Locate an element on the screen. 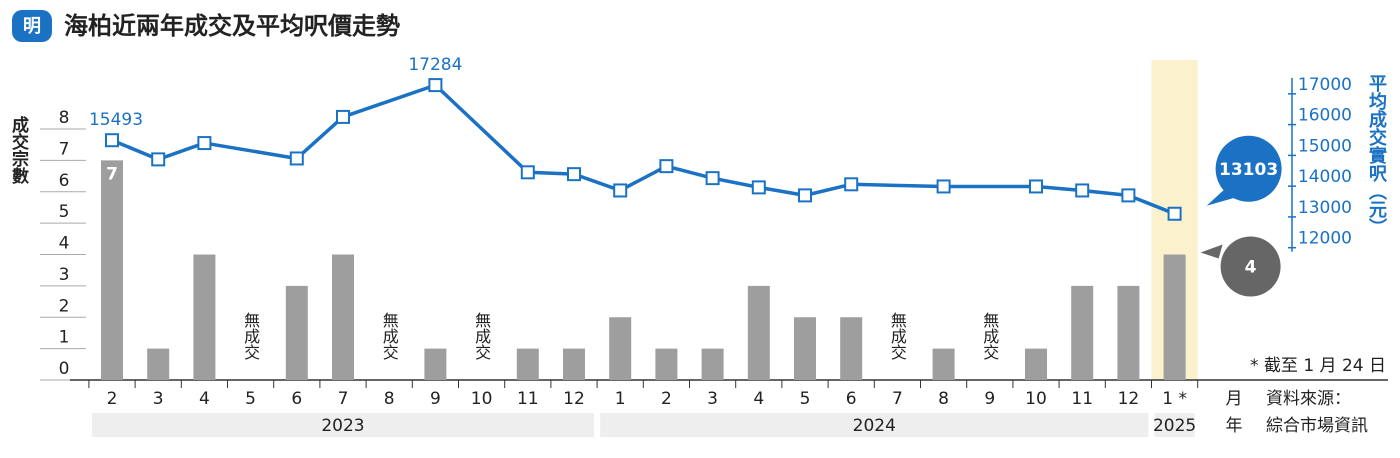 The width and height of the screenshot is (1400, 458). y-tick-label: 0 is located at coordinates (64, 369).